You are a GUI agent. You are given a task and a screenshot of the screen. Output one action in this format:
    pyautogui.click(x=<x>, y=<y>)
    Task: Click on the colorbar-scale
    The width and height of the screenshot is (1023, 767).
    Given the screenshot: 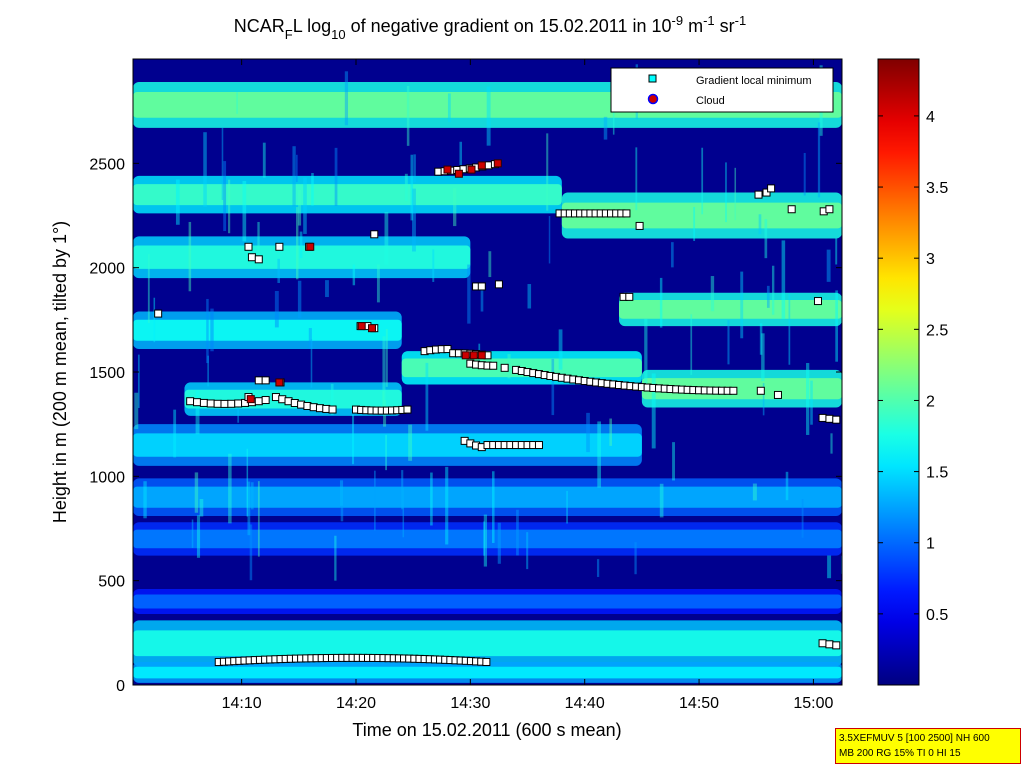 What is the action you would take?
    pyautogui.click(x=898, y=372)
    